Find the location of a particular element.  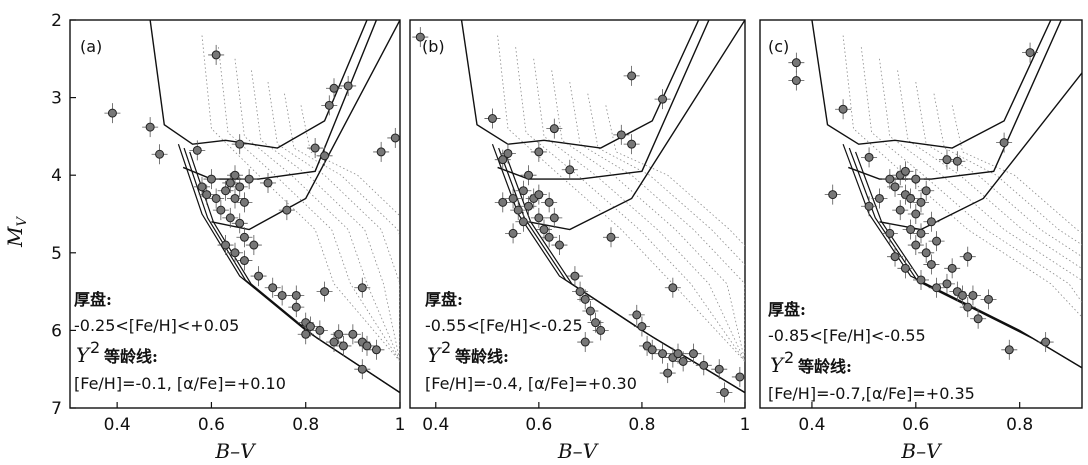

x-tick-label: 1 is located at coordinates (400, 425).